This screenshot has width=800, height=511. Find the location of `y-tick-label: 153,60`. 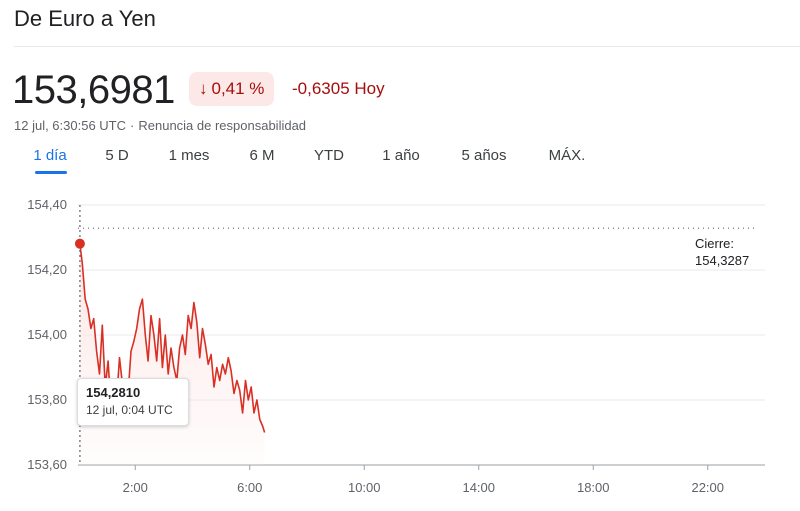

y-tick-label: 153,60 is located at coordinates (47, 464).